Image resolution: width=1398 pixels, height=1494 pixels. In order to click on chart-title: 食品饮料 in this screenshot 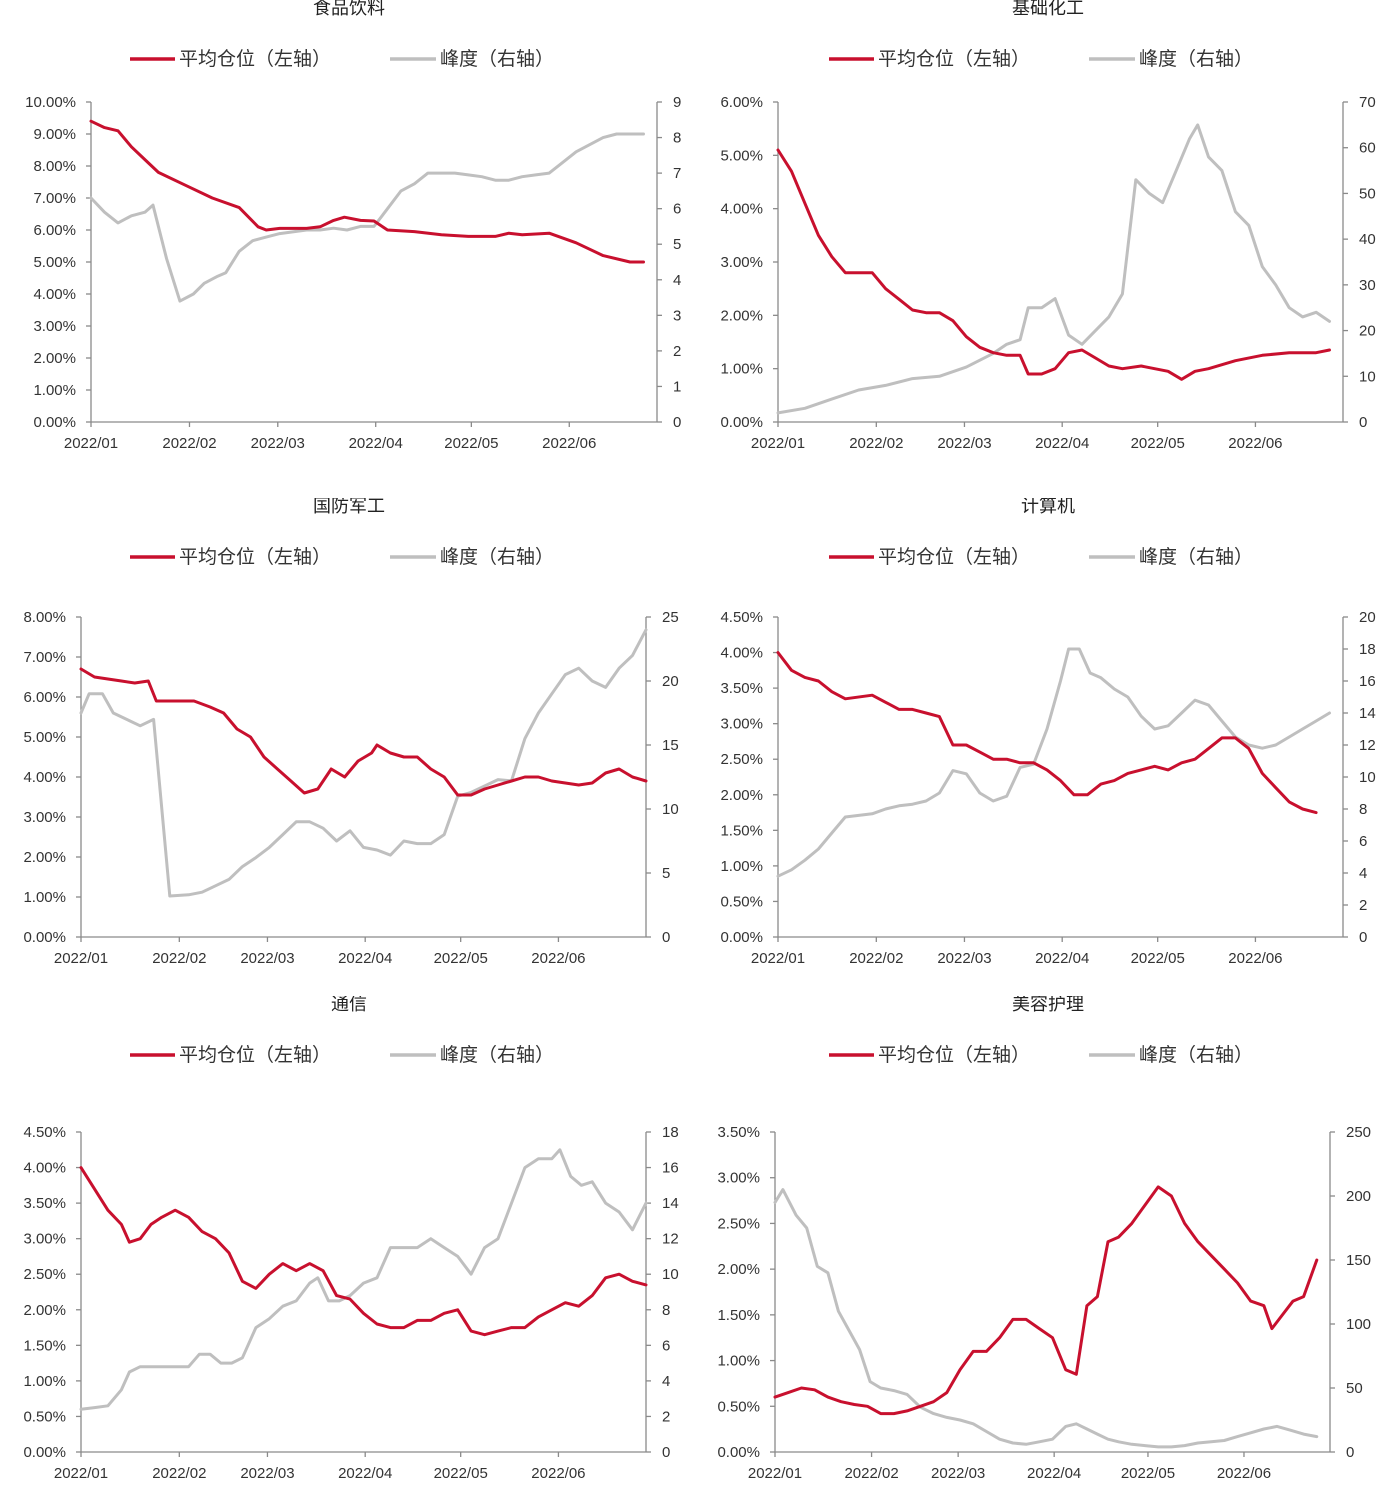, I will do `click(349, 9)`.